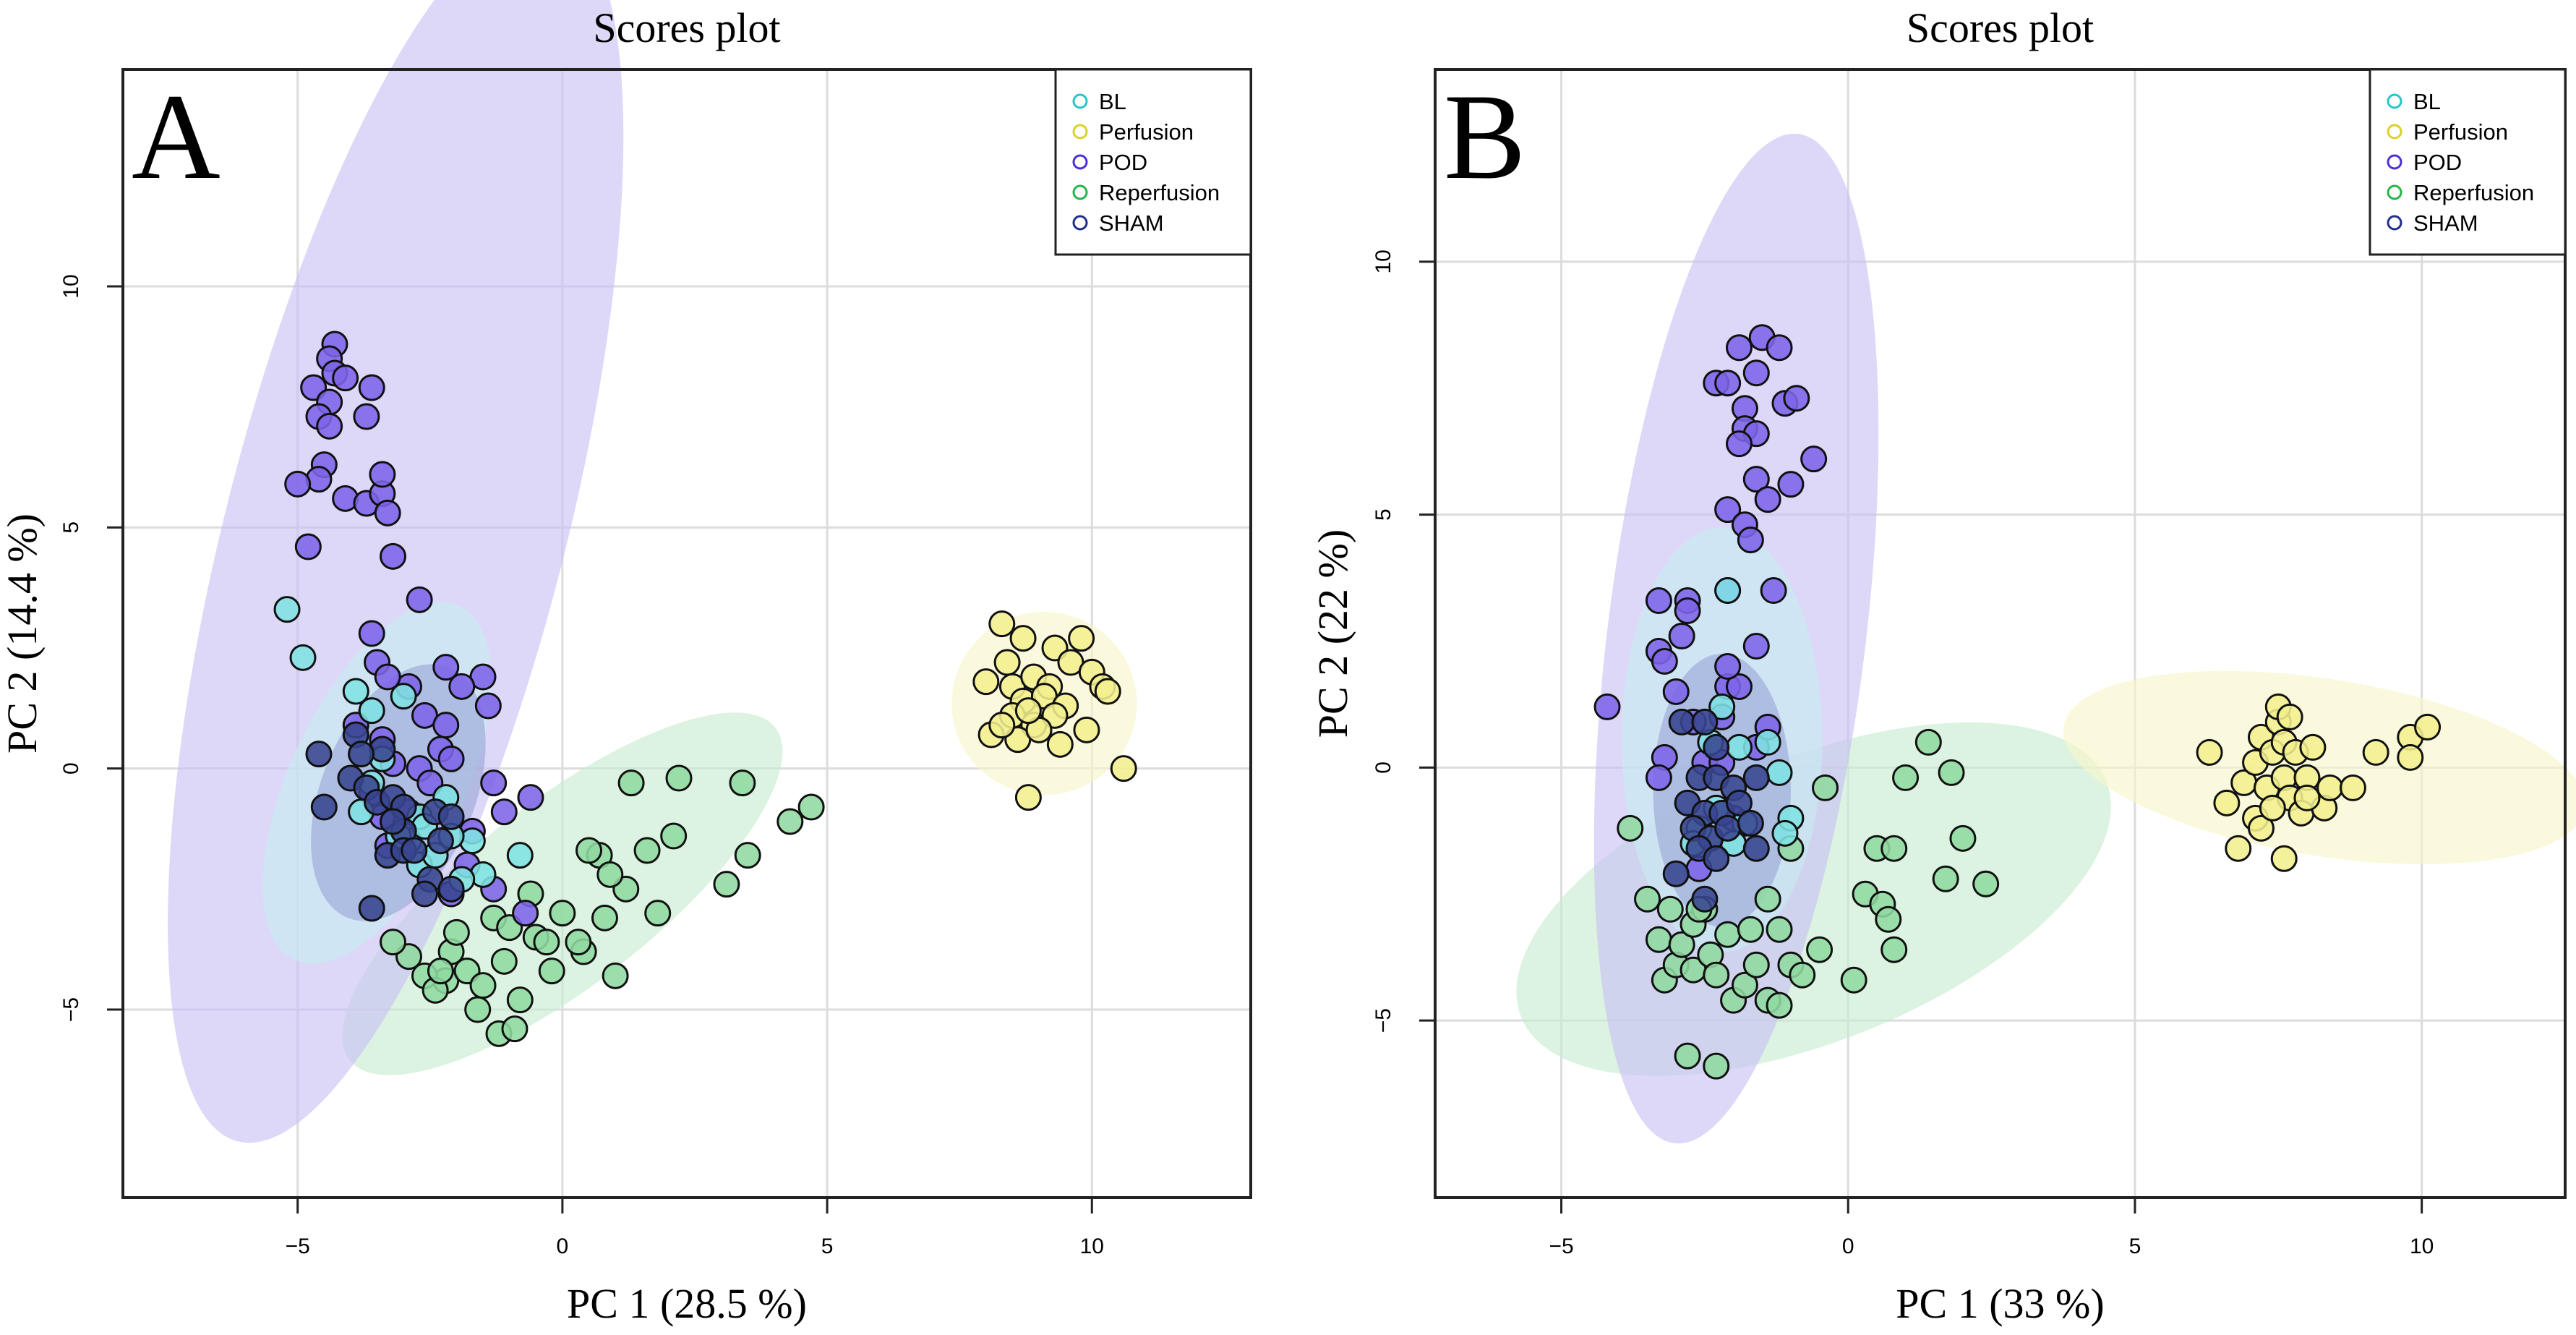 This screenshot has height=1335, width=2576. I want to click on legend-label-sham: SHAM, so click(2446, 223).